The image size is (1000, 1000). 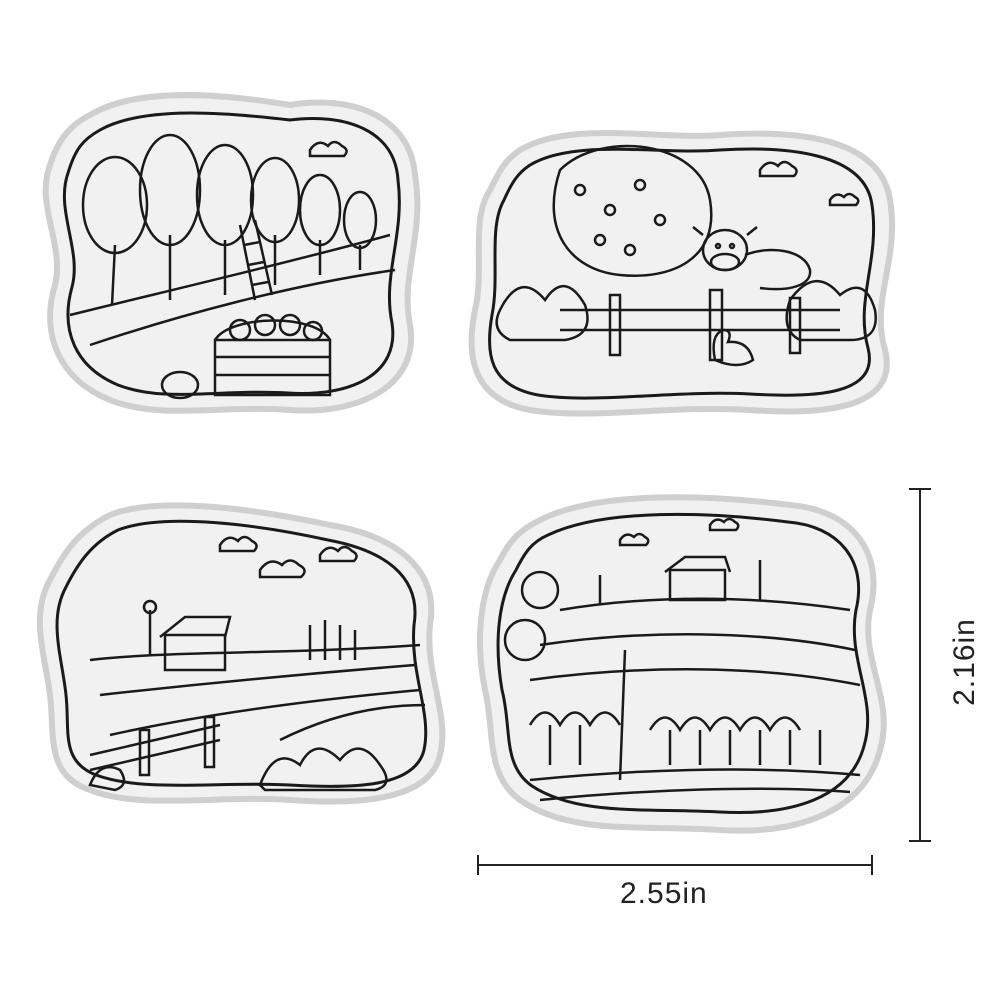 What do you see at coordinates (920, 665) in the screenshot?
I see `height-dimension-line` at bounding box center [920, 665].